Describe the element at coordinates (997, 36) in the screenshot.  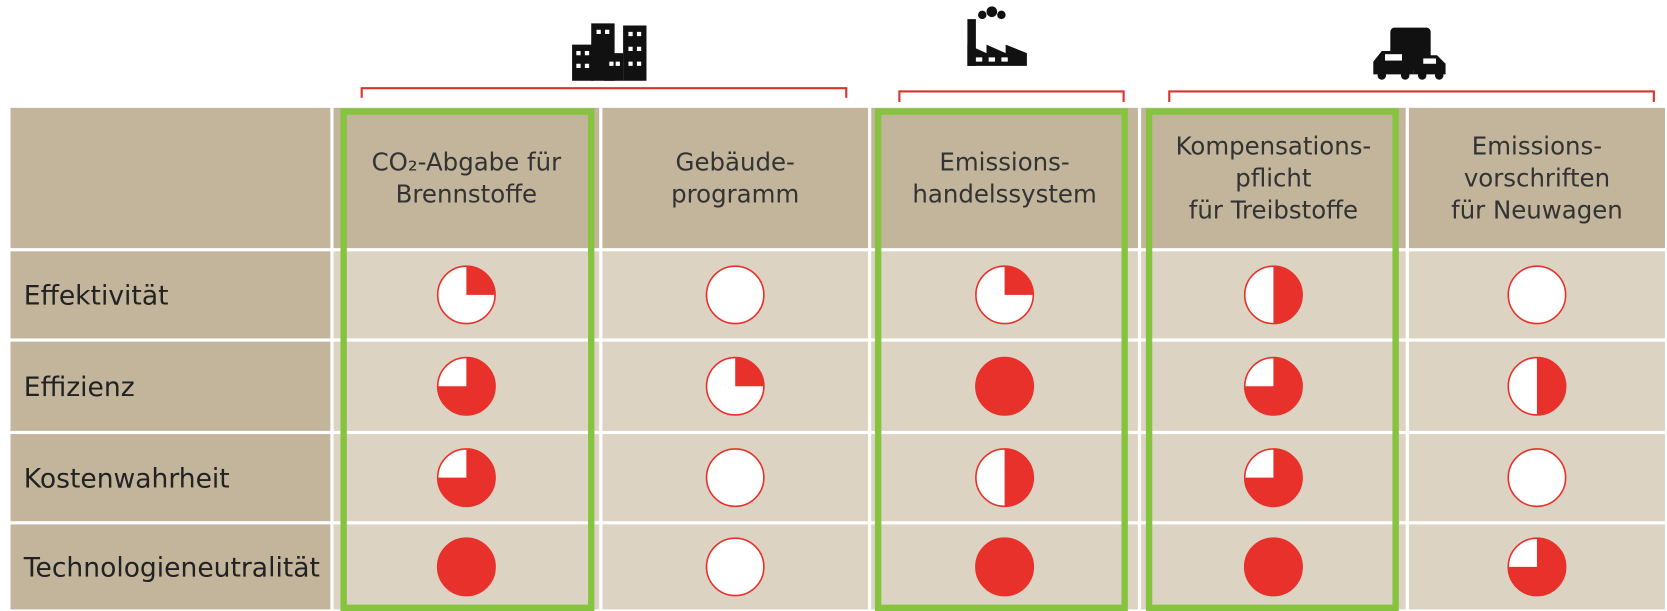
I see `factory-icon` at that location.